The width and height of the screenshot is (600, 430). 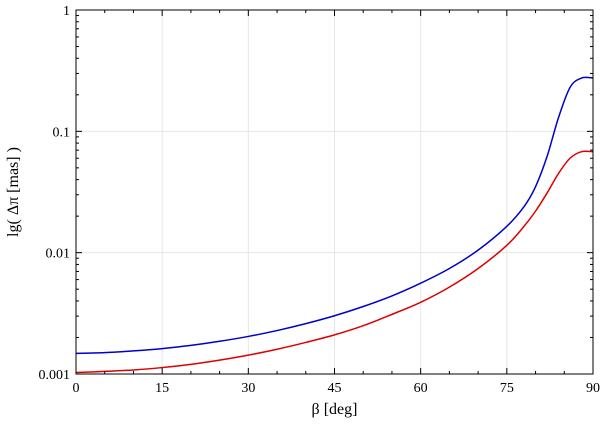 What do you see at coordinates (13, 192) in the screenshot?
I see `y-axis-label: lg( Δπ [mas] )` at bounding box center [13, 192].